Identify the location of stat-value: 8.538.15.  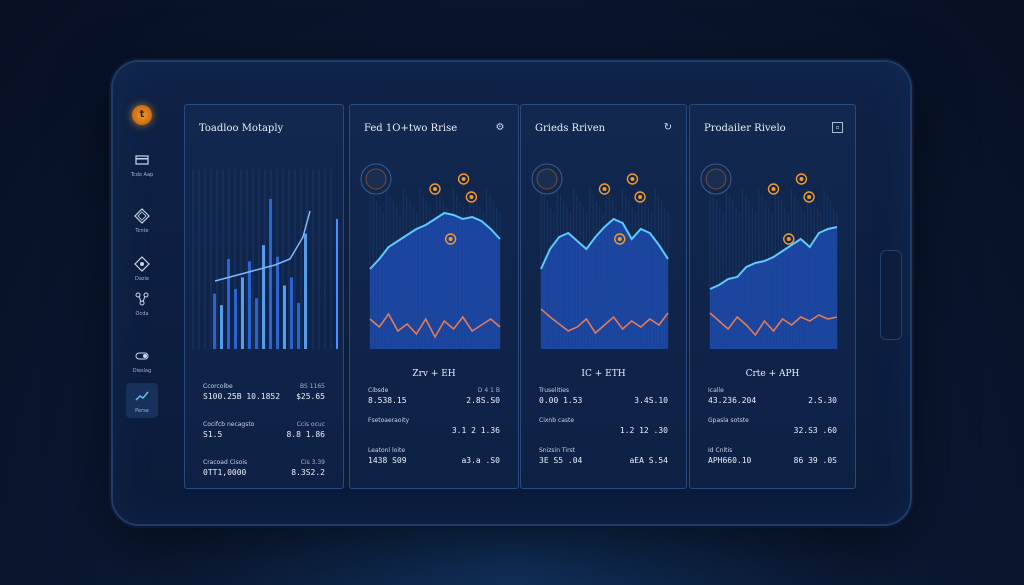
(387, 400).